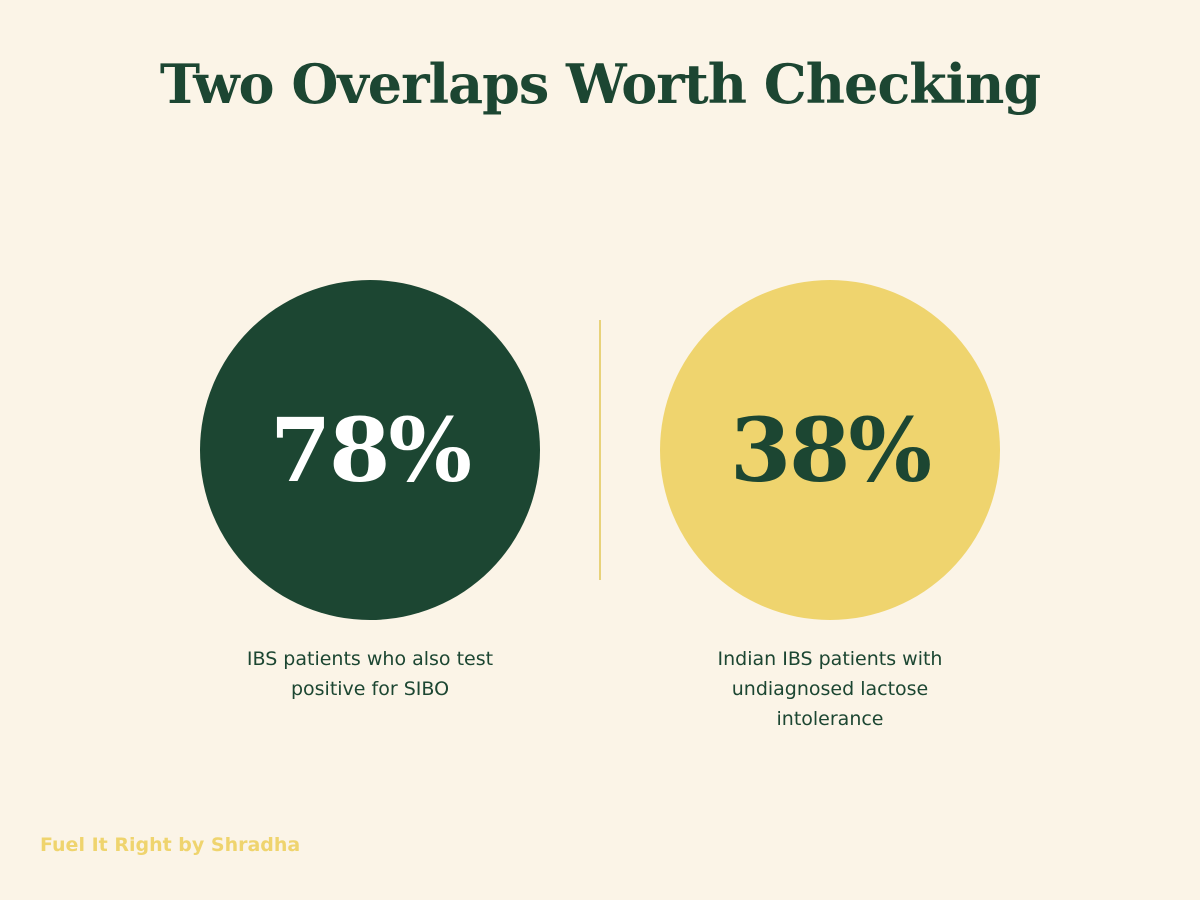 The image size is (1200, 900). What do you see at coordinates (830, 450) in the screenshot?
I see `stat-circle: 38%` at bounding box center [830, 450].